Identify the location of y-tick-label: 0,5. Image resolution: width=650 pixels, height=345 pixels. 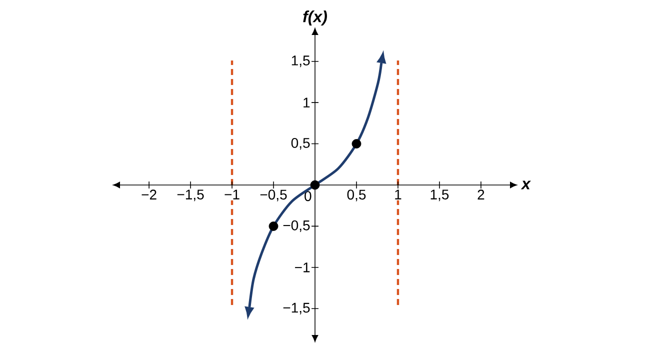
(300, 144).